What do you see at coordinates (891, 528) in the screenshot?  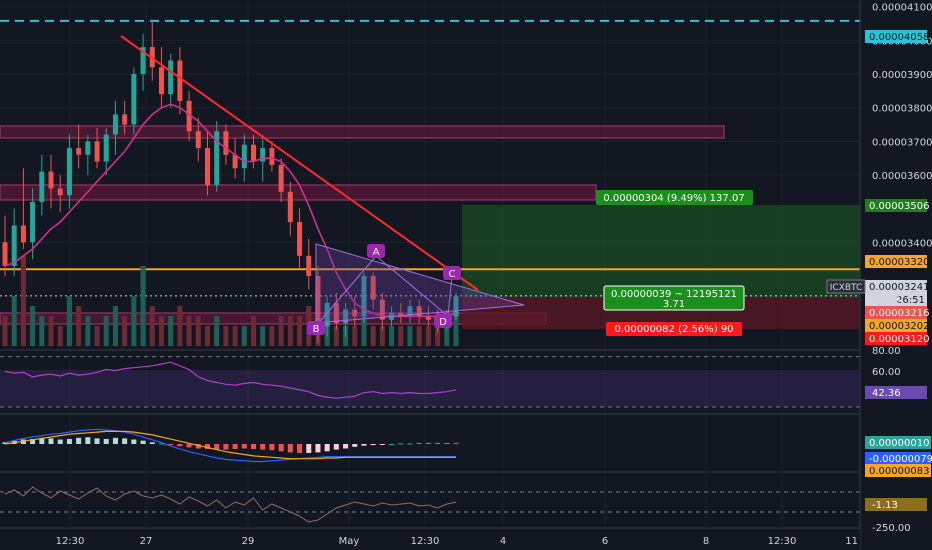 I see `cci-tick-label: -250.00` at bounding box center [891, 528].